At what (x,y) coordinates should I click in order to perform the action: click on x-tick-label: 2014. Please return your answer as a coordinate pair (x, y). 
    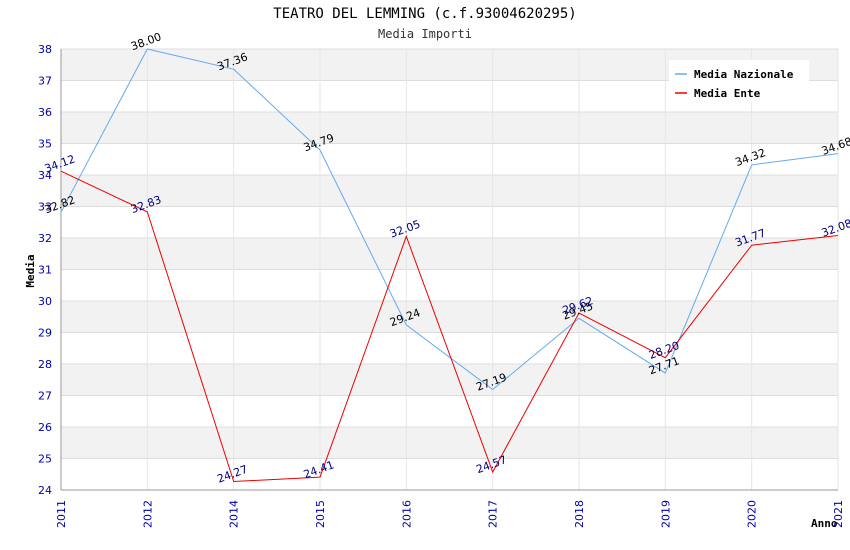
    Looking at the image, I should click on (234, 514).